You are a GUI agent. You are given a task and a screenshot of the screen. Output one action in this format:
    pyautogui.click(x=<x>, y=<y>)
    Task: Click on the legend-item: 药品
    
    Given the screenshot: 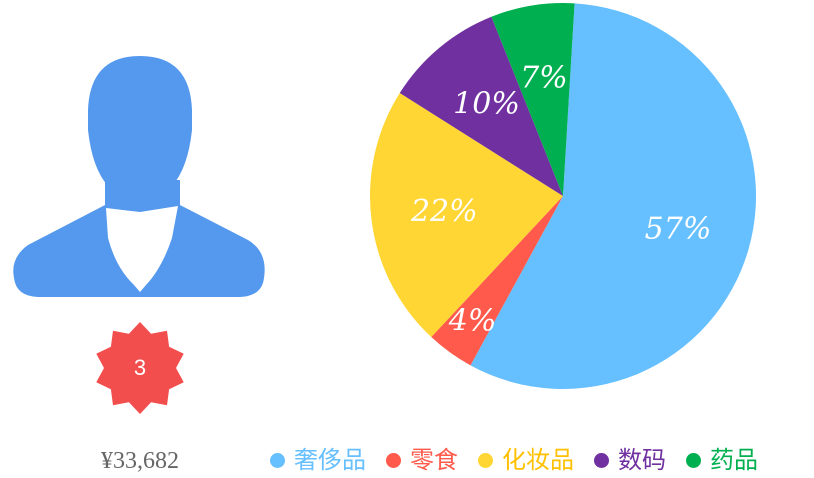 What is the action you would take?
    pyautogui.click(x=722, y=460)
    